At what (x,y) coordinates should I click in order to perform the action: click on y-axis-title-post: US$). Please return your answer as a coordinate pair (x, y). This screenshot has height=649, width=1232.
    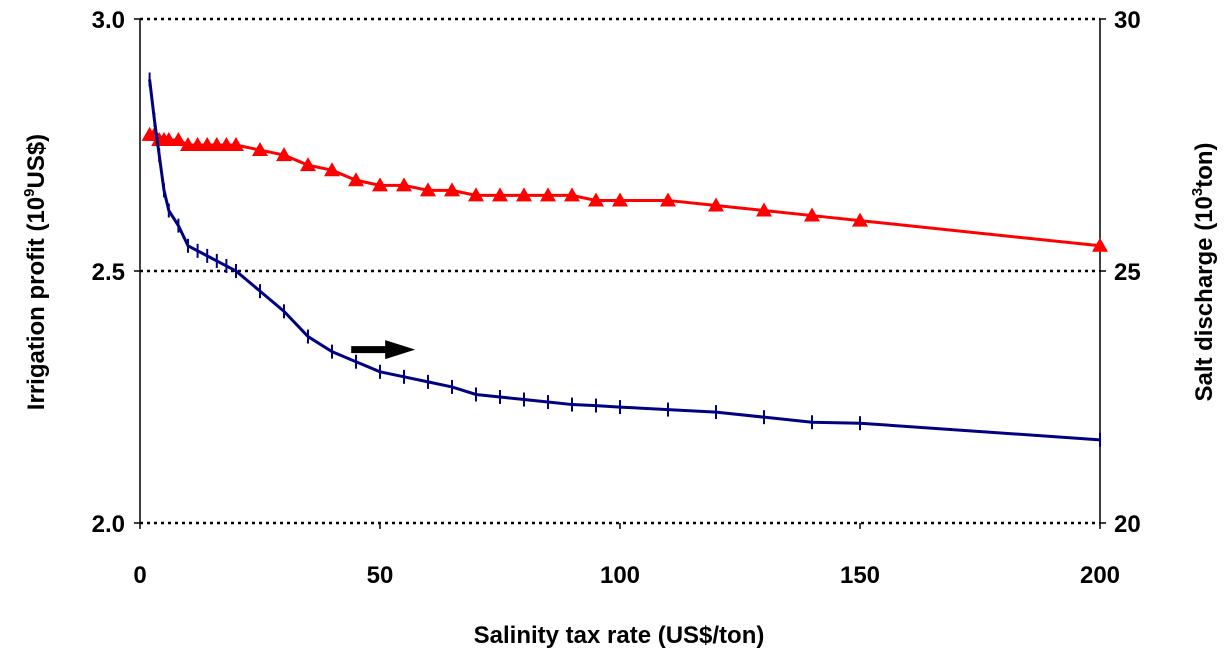
    Looking at the image, I should click on (36, 161).